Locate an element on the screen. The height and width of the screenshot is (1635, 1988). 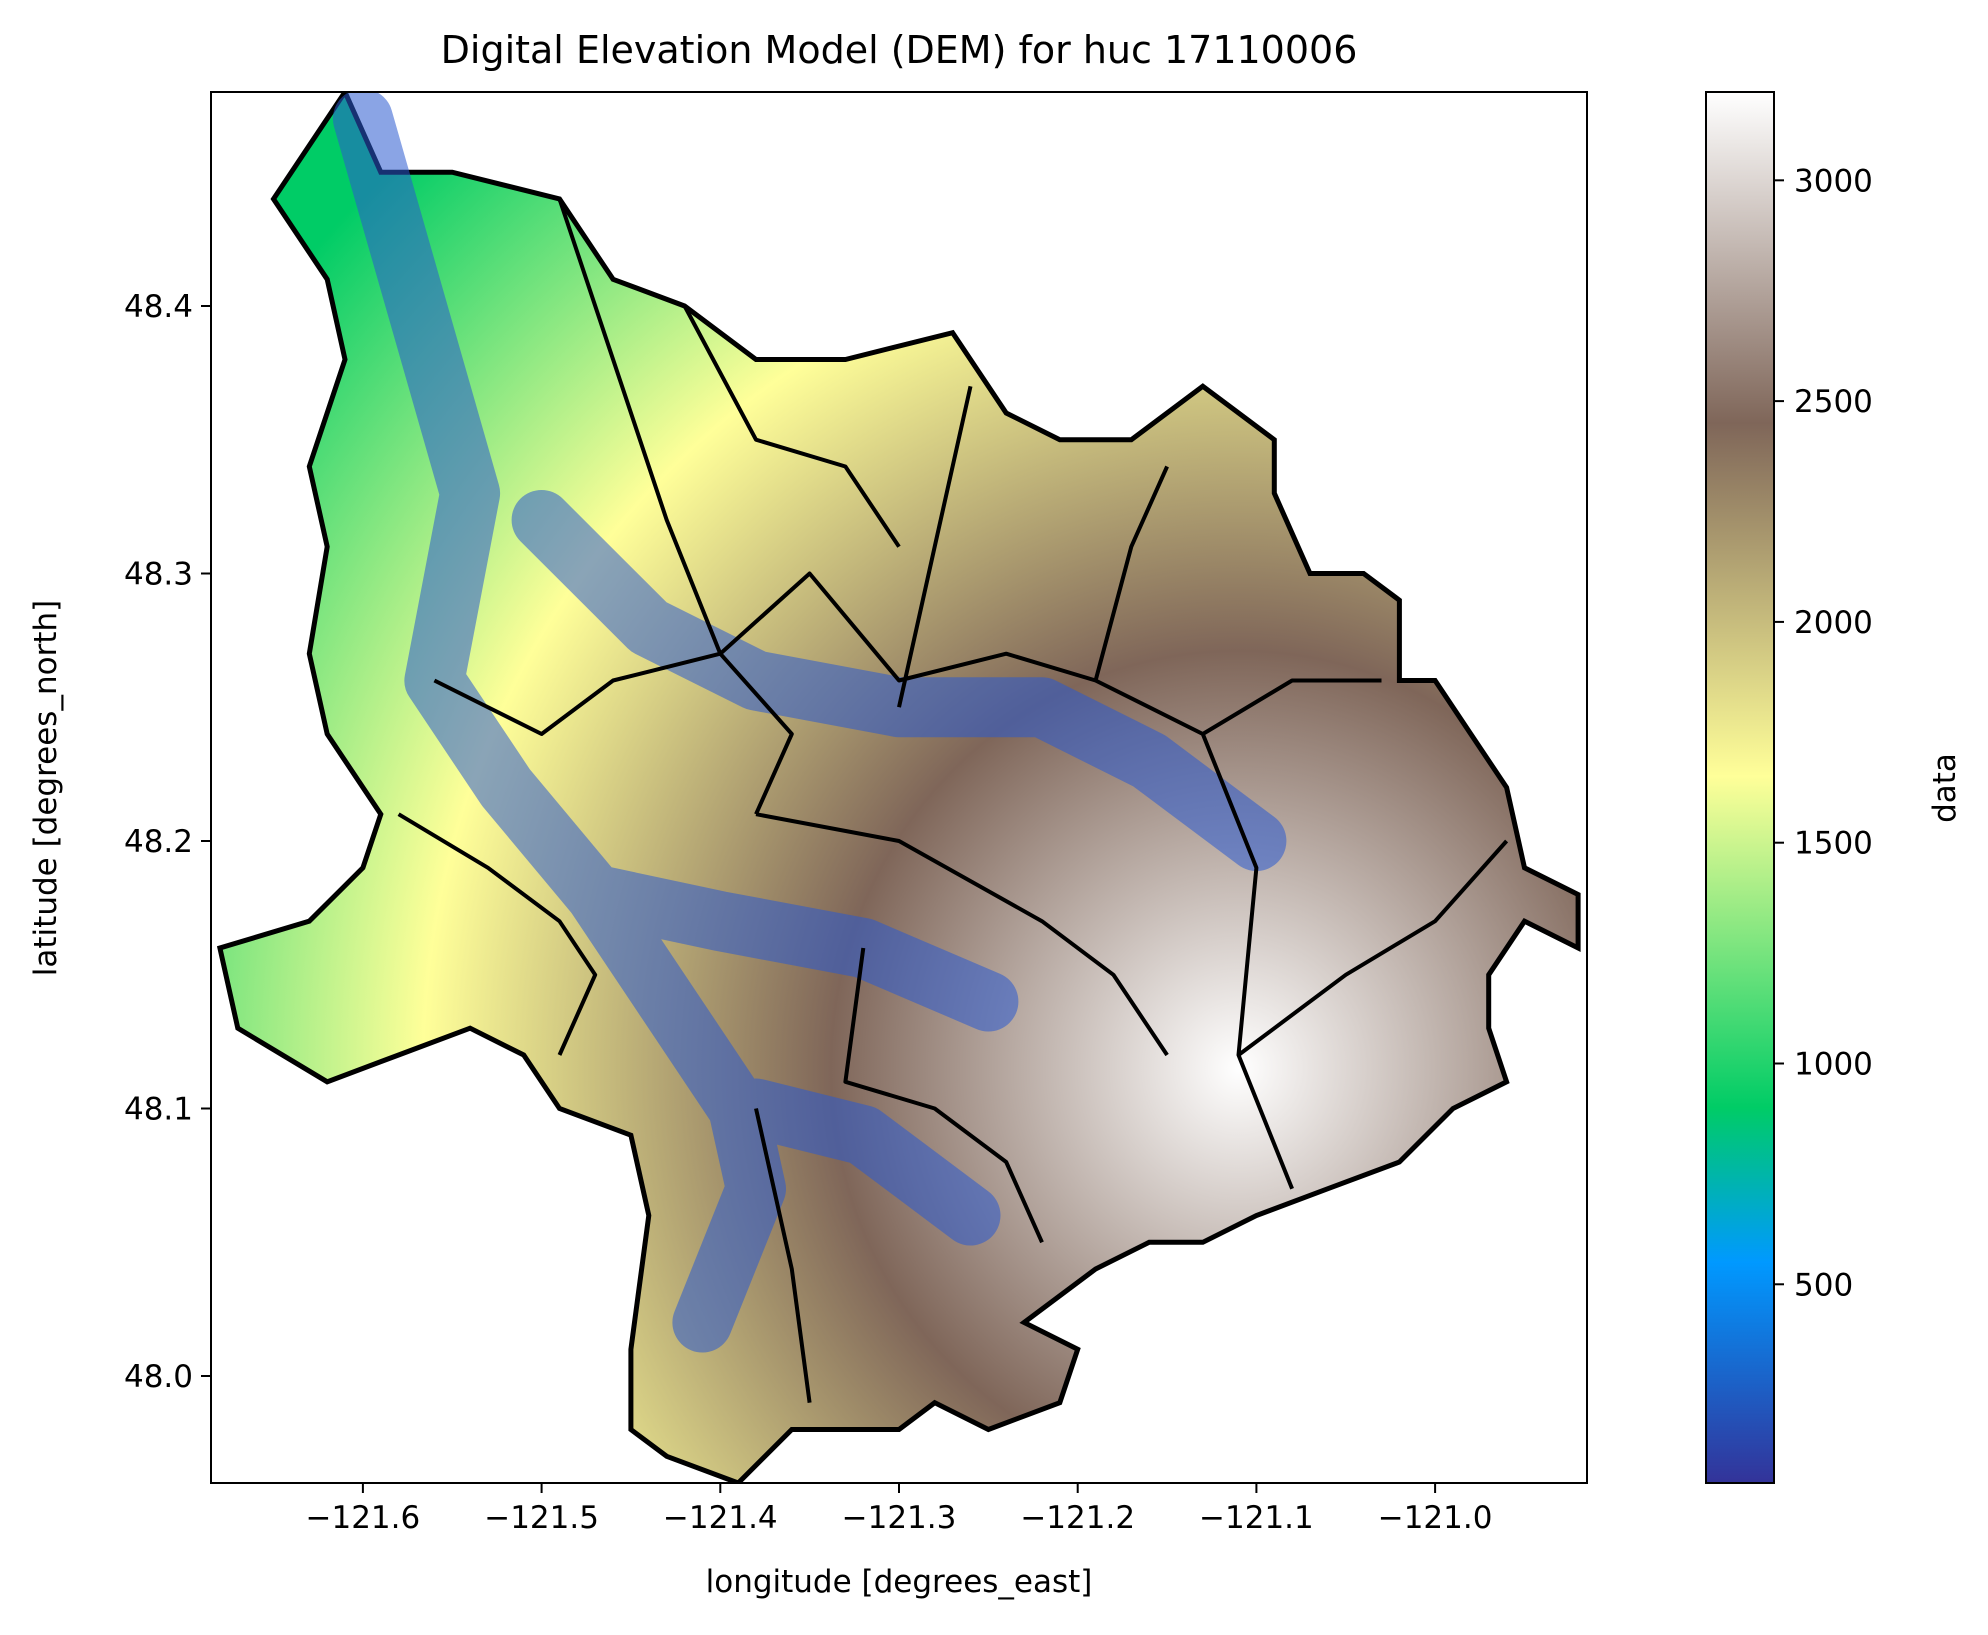
colorbar-tick-label: 1000 is located at coordinates (1833, 1064).